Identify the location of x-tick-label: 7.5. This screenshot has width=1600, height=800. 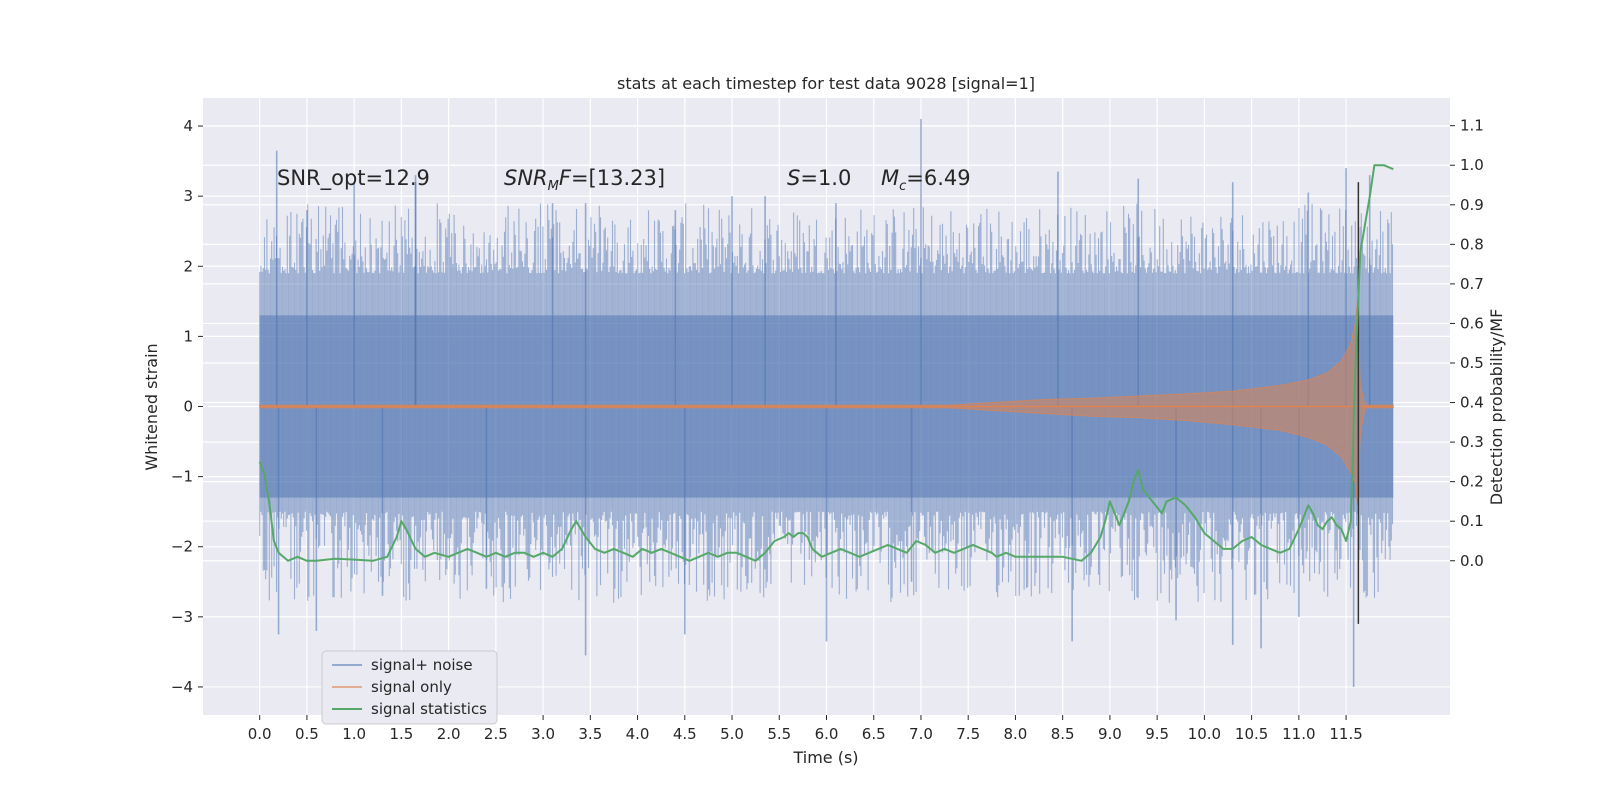
(968, 734).